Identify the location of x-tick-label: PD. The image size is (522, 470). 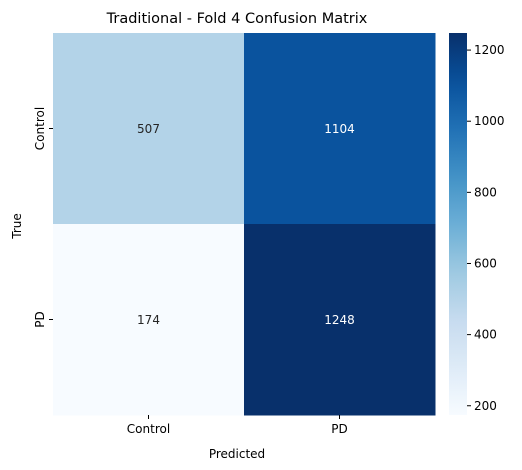
(339, 429).